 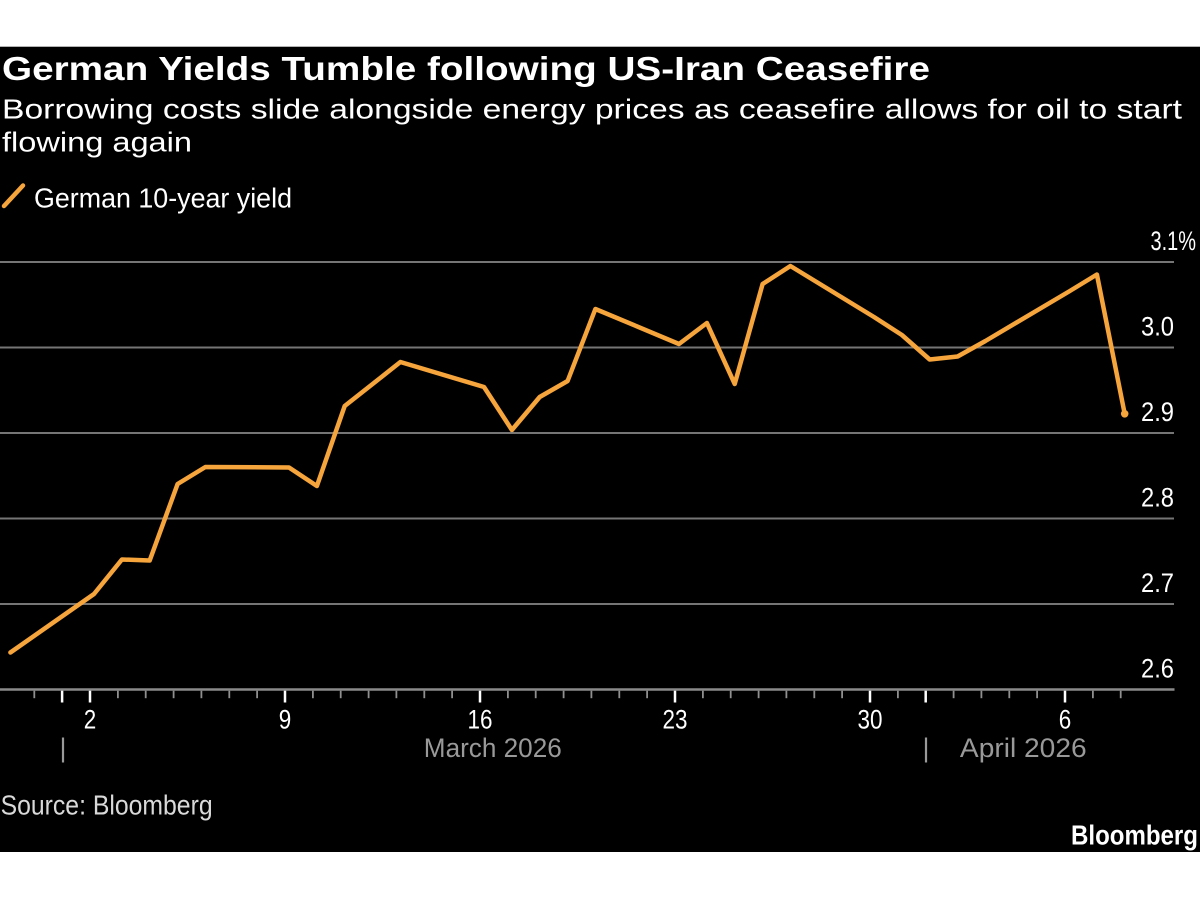 What do you see at coordinates (90, 720) in the screenshot?
I see `svg-text: 2` at bounding box center [90, 720].